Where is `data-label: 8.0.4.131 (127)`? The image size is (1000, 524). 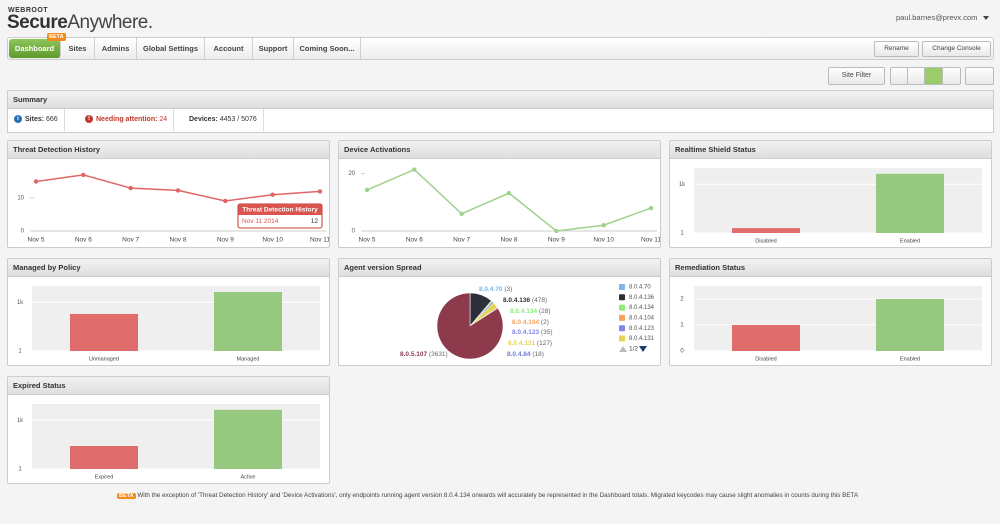 data-label: 8.0.4.131 (127) is located at coordinates (530, 343).